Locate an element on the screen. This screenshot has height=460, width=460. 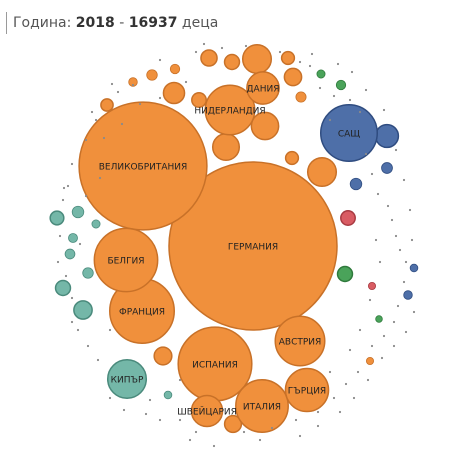
year-value: 2018 is located at coordinates (95, 23).